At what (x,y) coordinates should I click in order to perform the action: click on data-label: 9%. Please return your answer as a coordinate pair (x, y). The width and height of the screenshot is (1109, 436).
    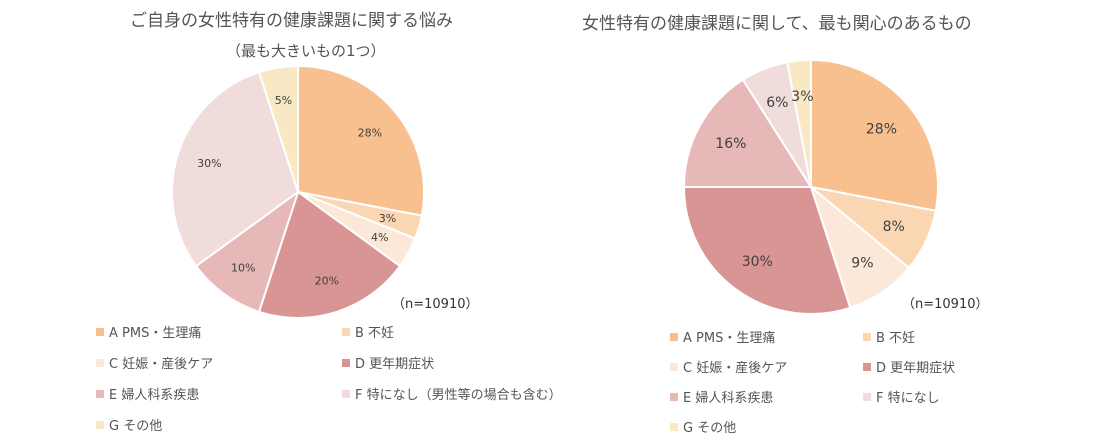
    Looking at the image, I should click on (862, 264).